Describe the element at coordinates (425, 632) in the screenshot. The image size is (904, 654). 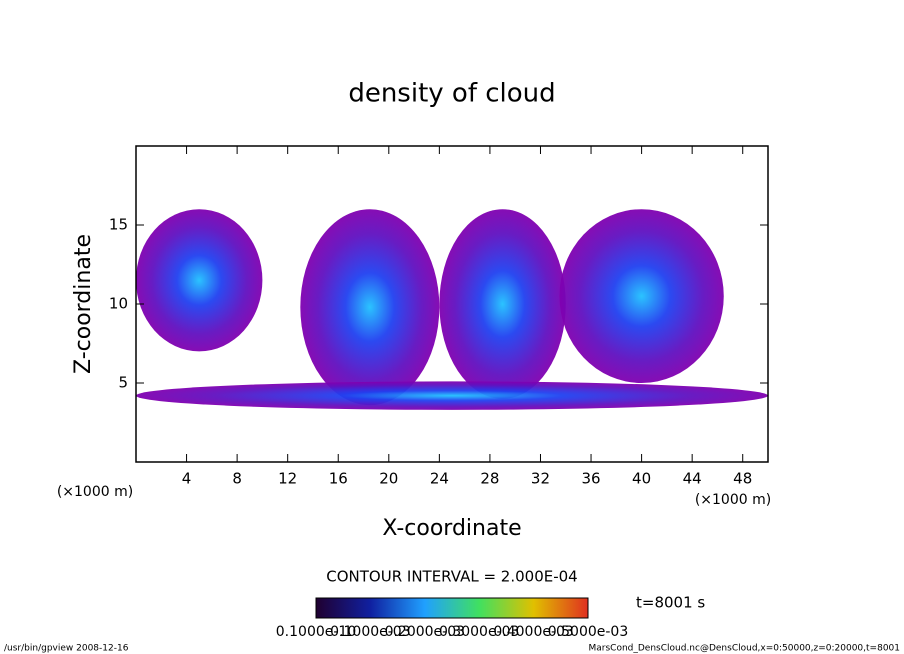
I see `colorbar-label: 0.2000e-03` at that location.